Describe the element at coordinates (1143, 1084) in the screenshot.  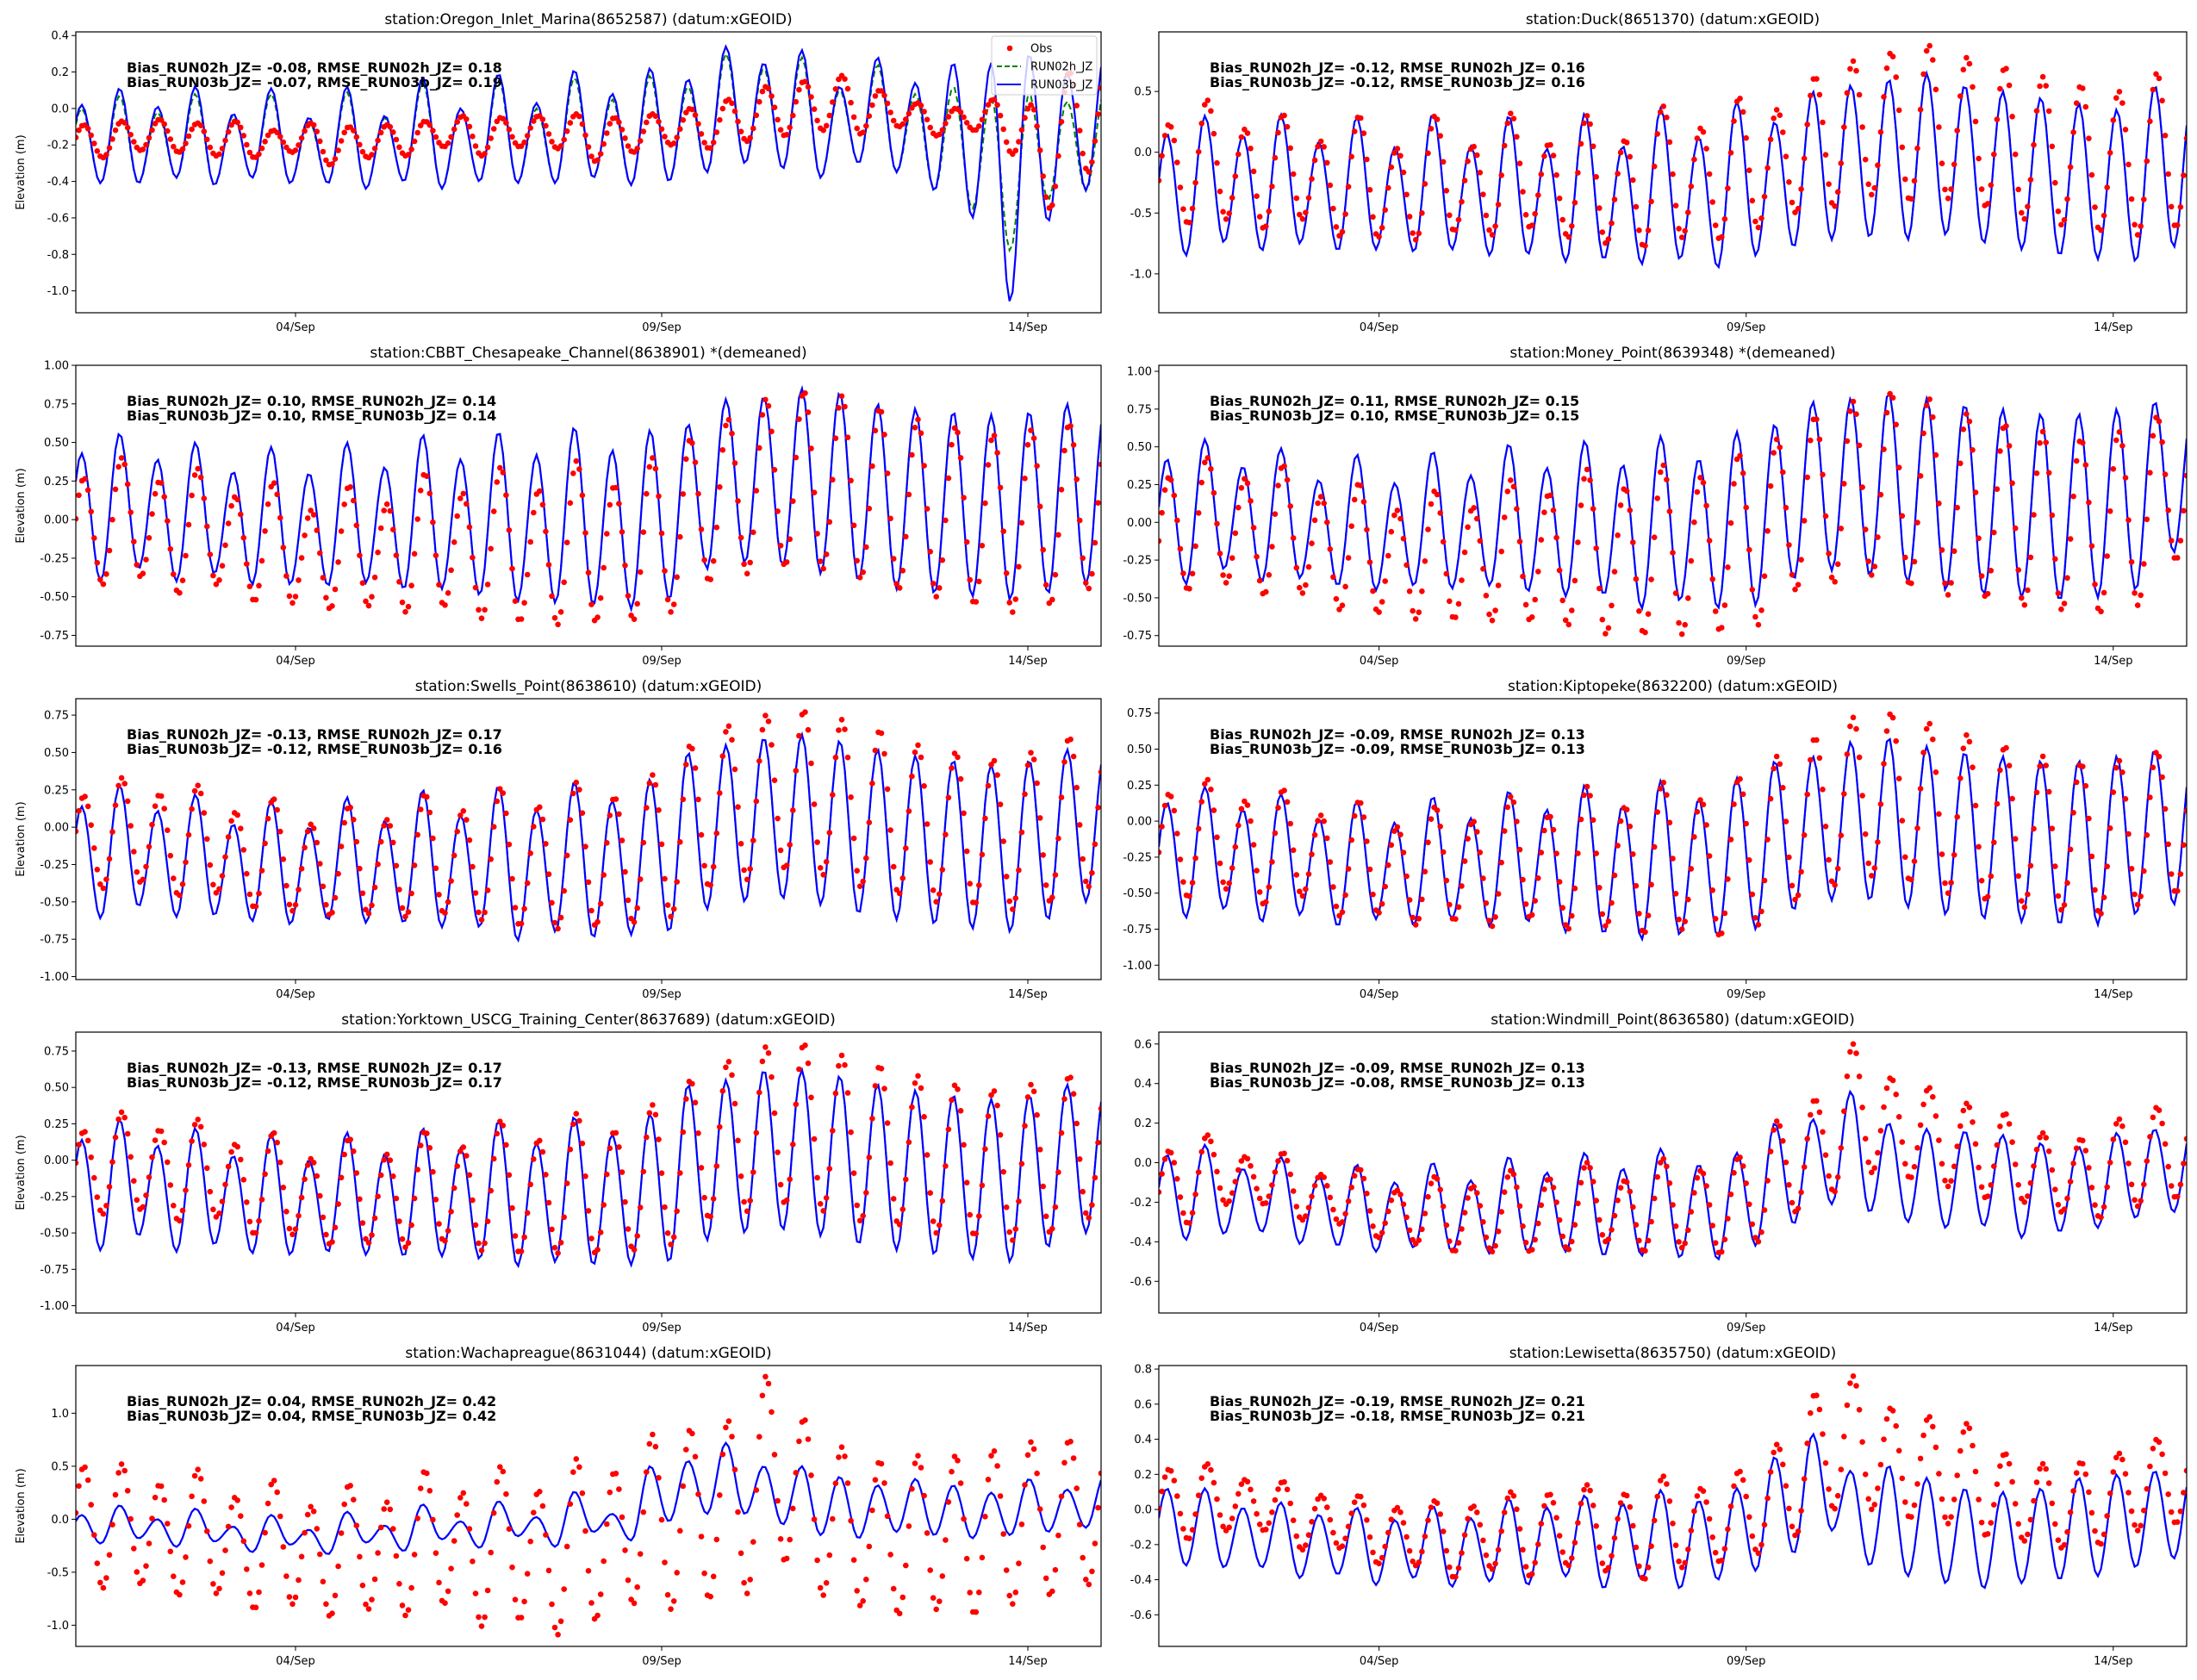
I see `y-tick-label: 0.4` at that location.